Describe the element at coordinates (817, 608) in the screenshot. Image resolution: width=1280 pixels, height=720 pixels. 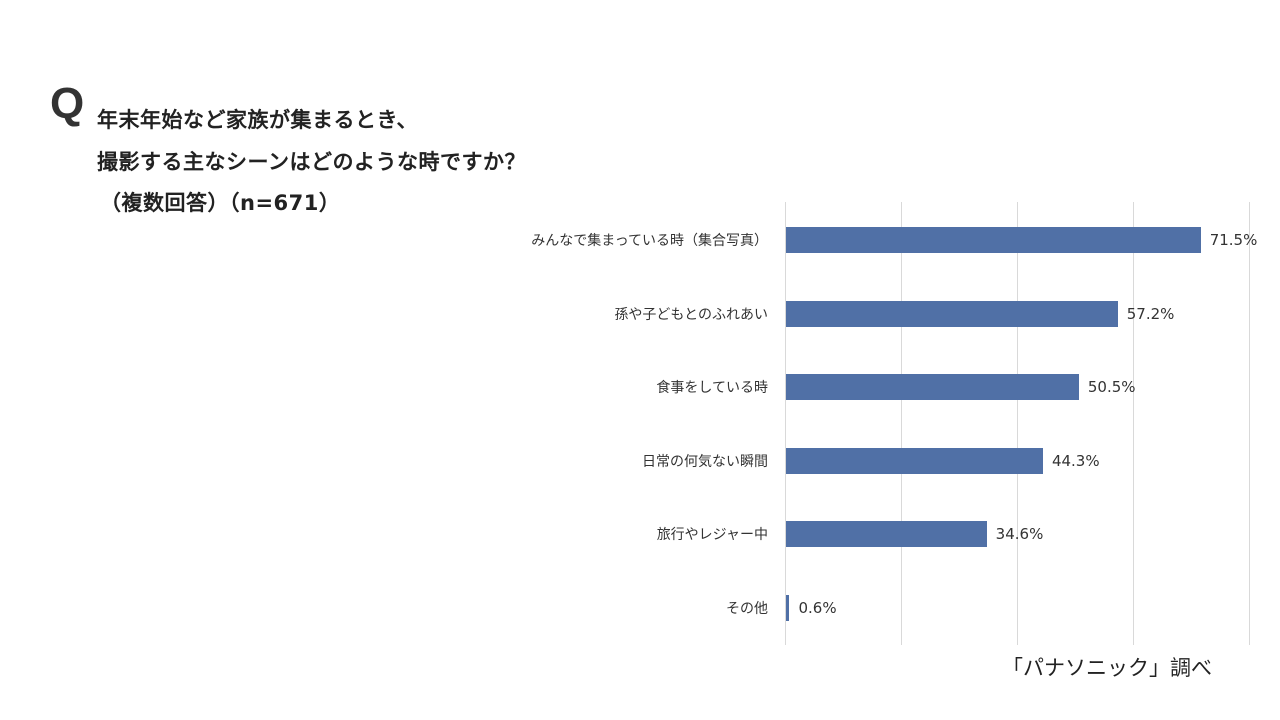
I see `value-label: 0.6%` at that location.